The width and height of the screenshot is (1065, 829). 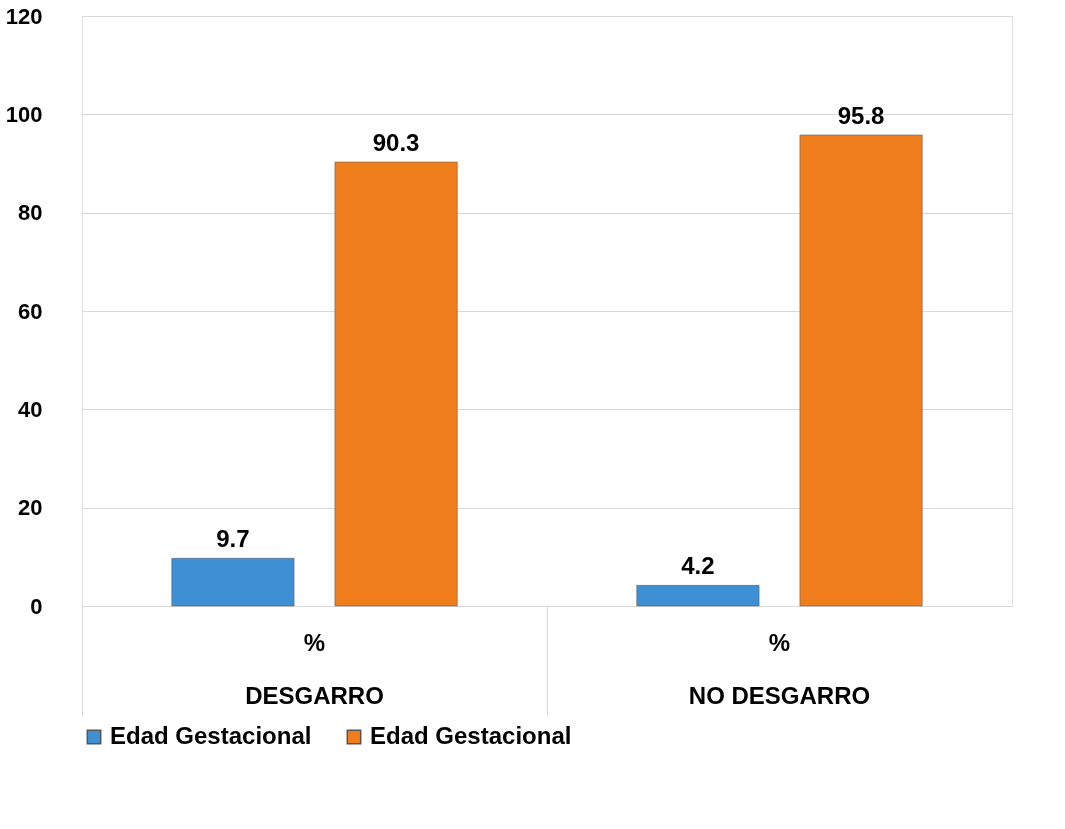 What do you see at coordinates (779, 695) in the screenshot?
I see `x-tick-label: NO DESGARRO` at bounding box center [779, 695].